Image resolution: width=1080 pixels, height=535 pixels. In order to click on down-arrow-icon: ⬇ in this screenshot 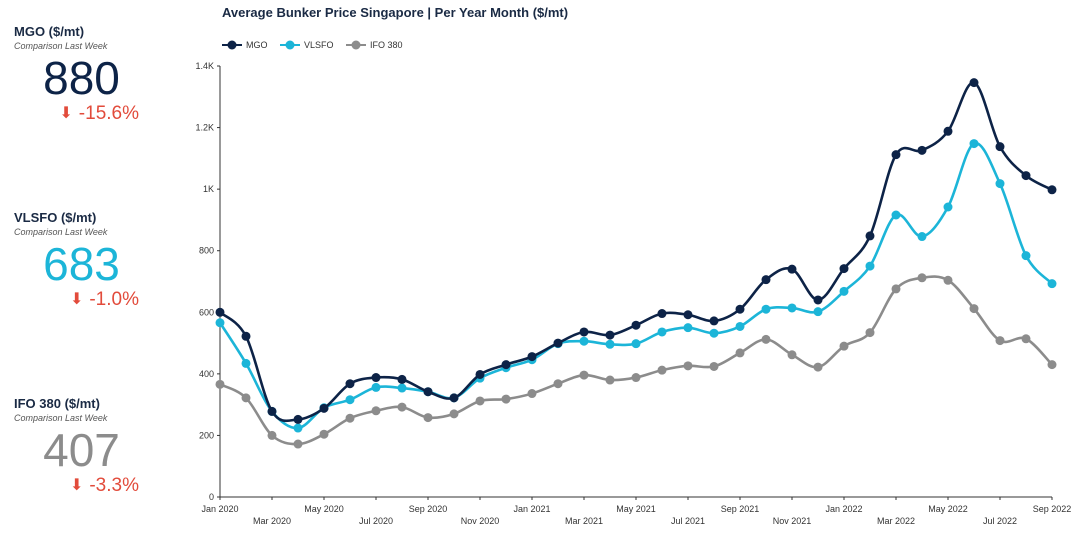, I will do `click(76, 485)`.